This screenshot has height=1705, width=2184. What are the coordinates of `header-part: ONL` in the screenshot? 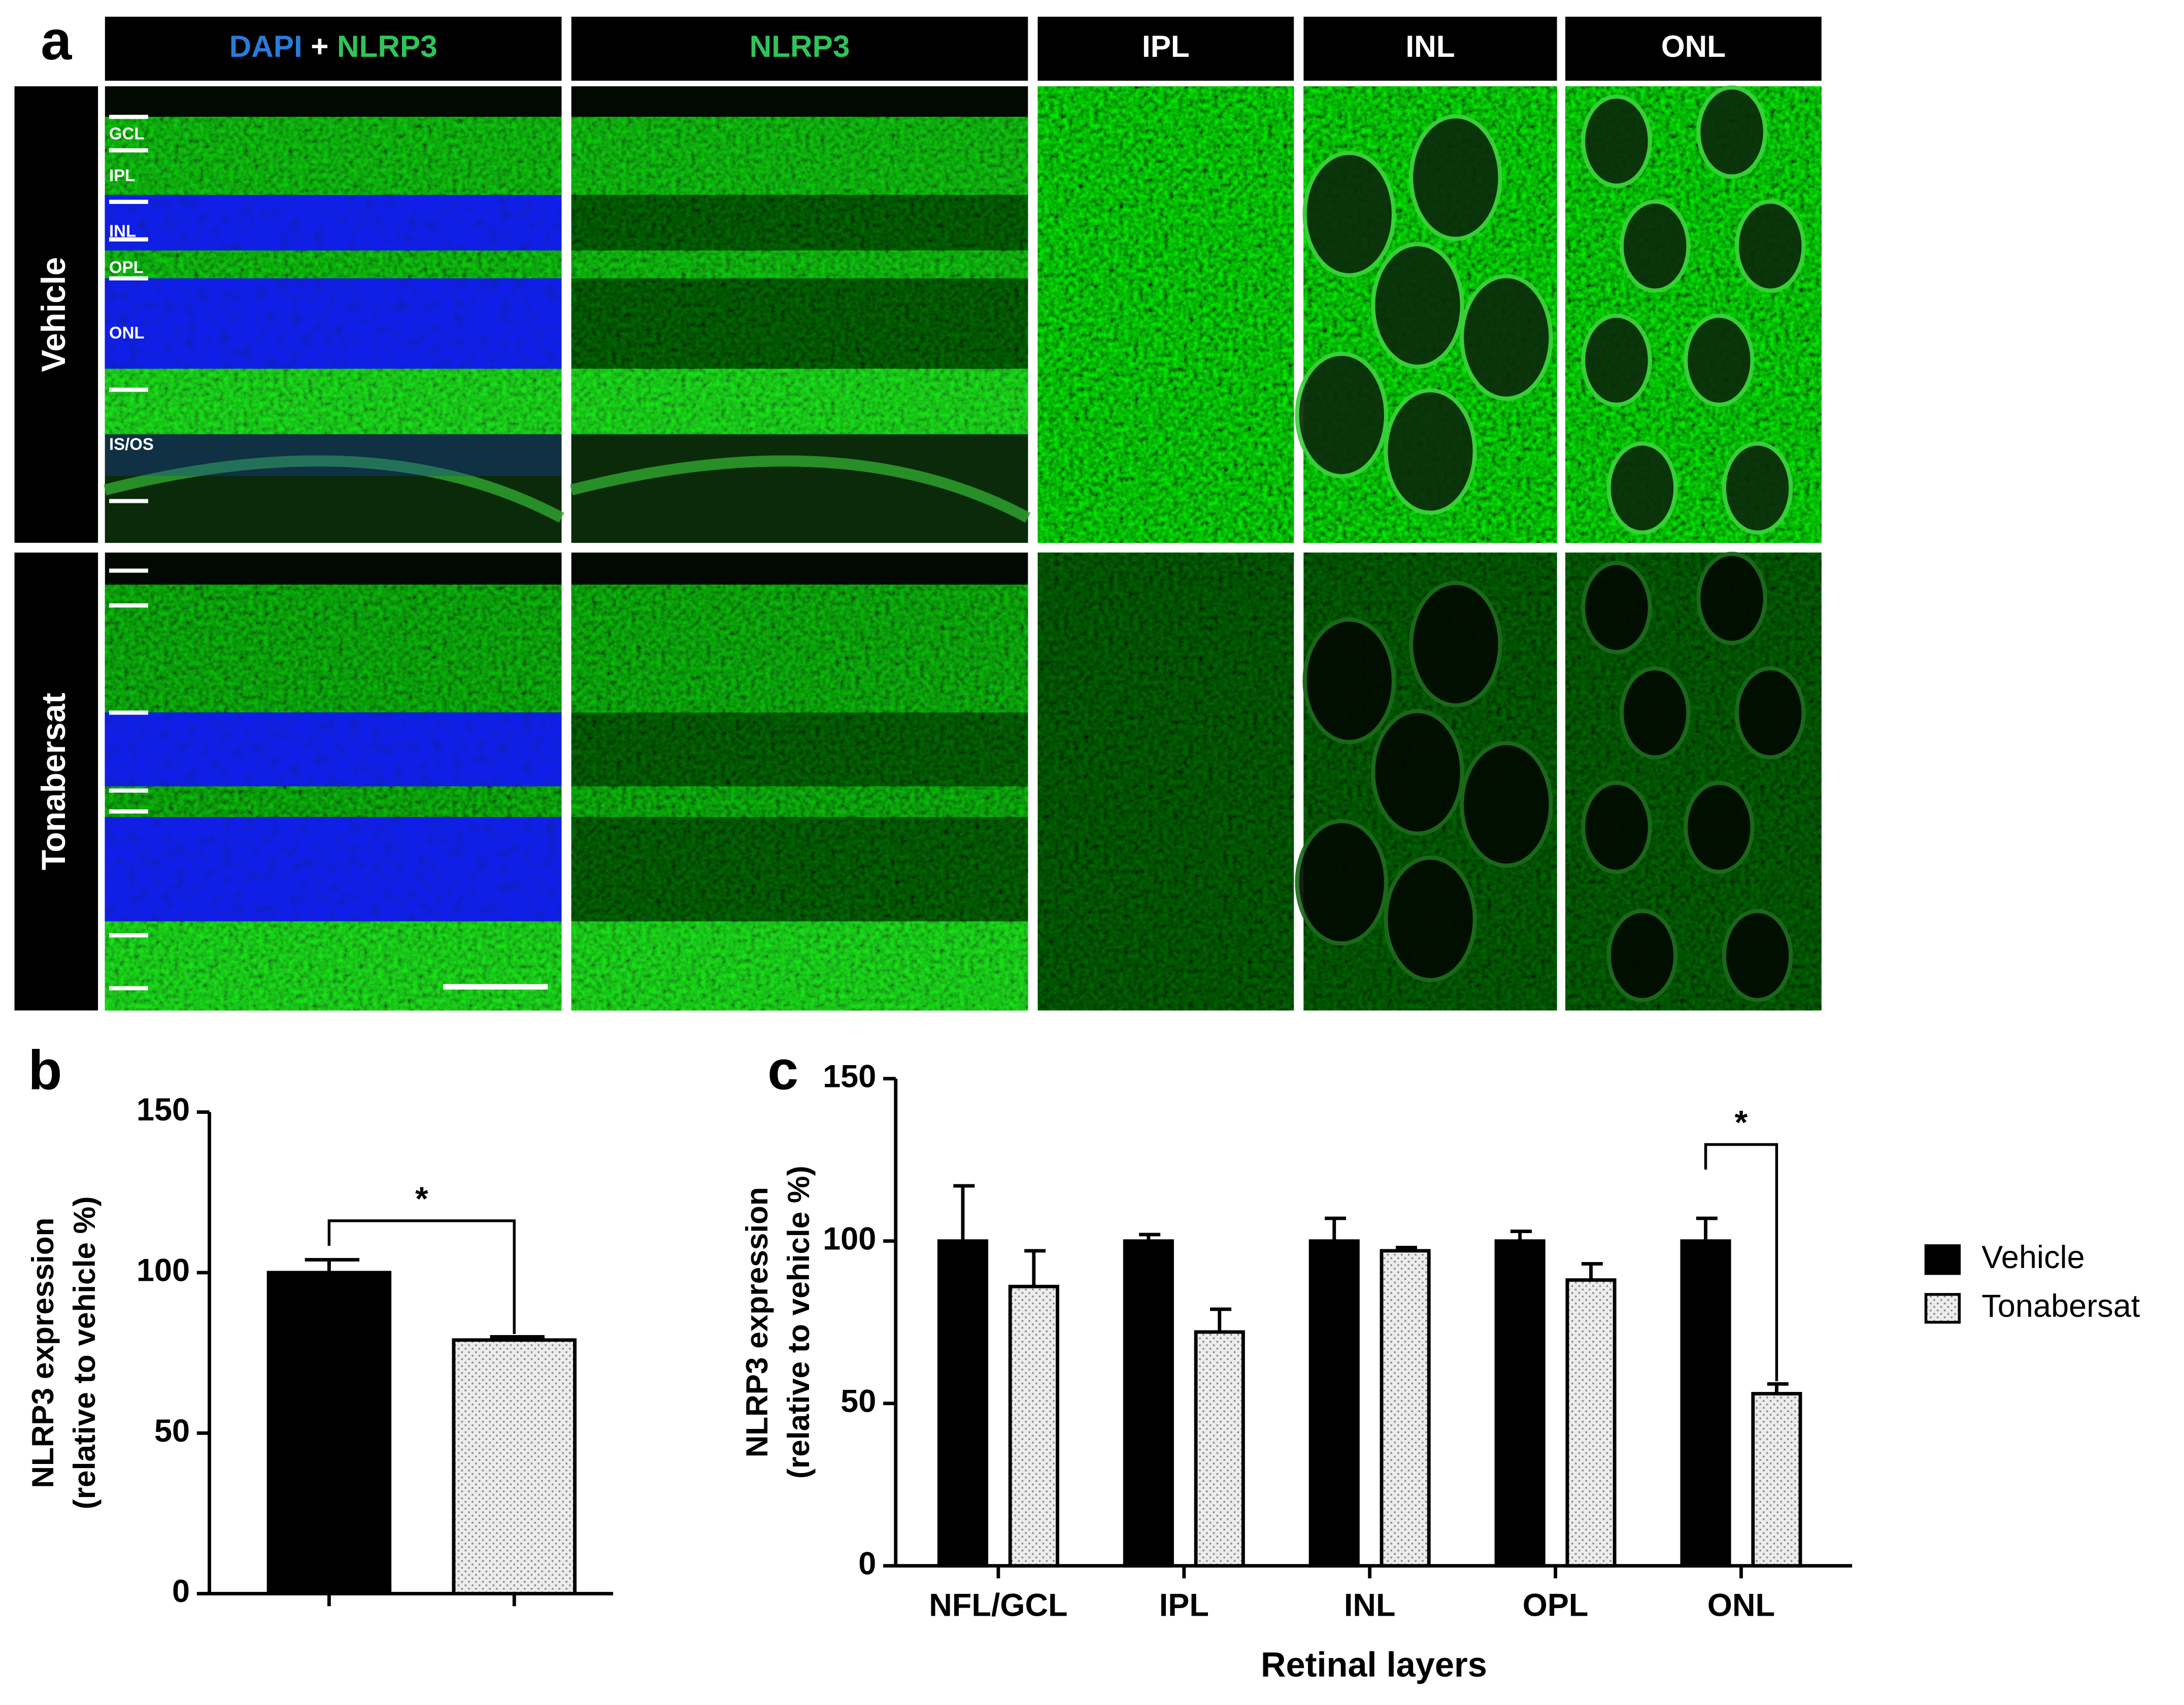 It's located at (1694, 46).